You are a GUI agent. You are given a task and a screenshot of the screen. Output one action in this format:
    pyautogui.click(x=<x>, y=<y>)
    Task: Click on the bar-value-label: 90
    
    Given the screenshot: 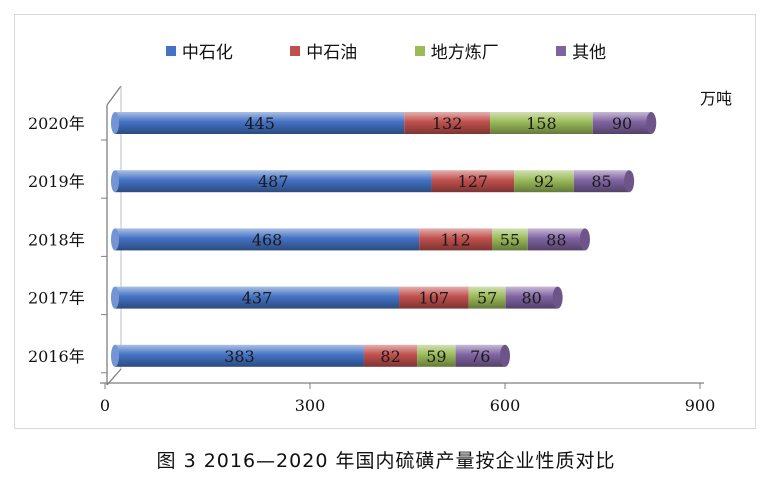 What is the action you would take?
    pyautogui.click(x=622, y=123)
    